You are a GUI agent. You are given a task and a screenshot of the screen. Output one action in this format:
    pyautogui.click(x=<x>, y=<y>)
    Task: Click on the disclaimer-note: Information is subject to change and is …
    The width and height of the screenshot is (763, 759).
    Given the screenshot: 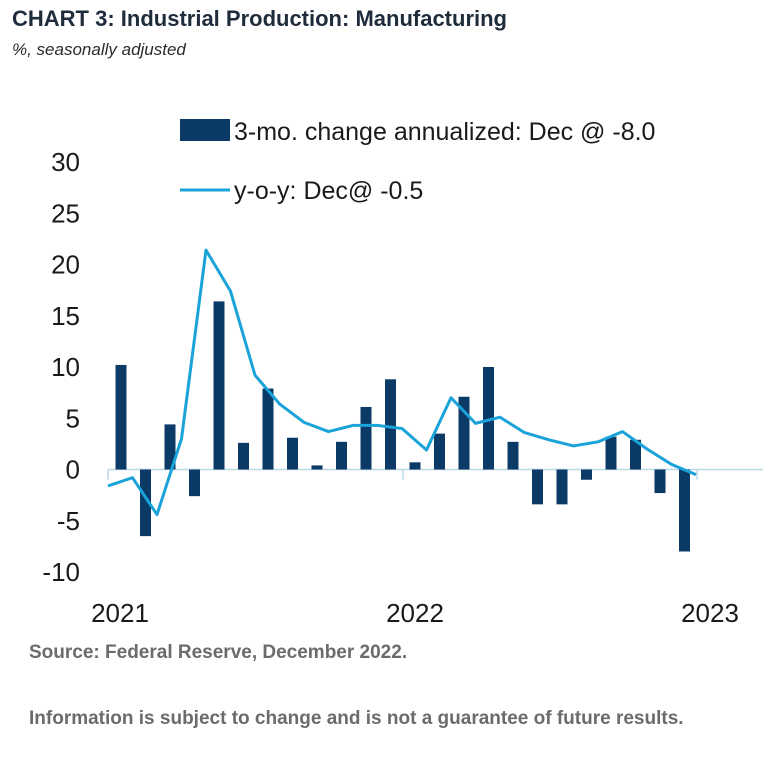 What is the action you would take?
    pyautogui.click(x=356, y=718)
    